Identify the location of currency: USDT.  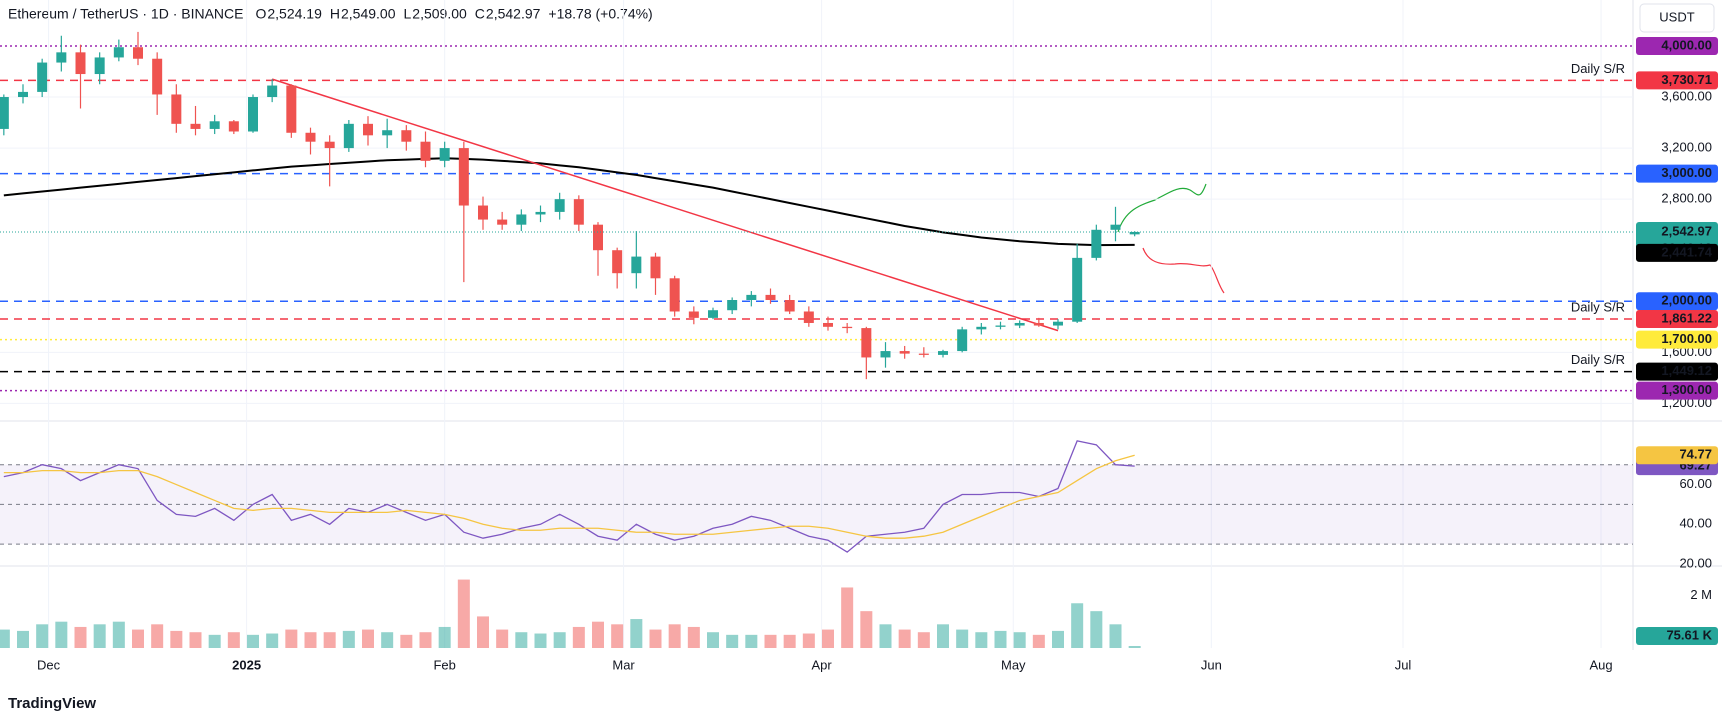
(1676, 16).